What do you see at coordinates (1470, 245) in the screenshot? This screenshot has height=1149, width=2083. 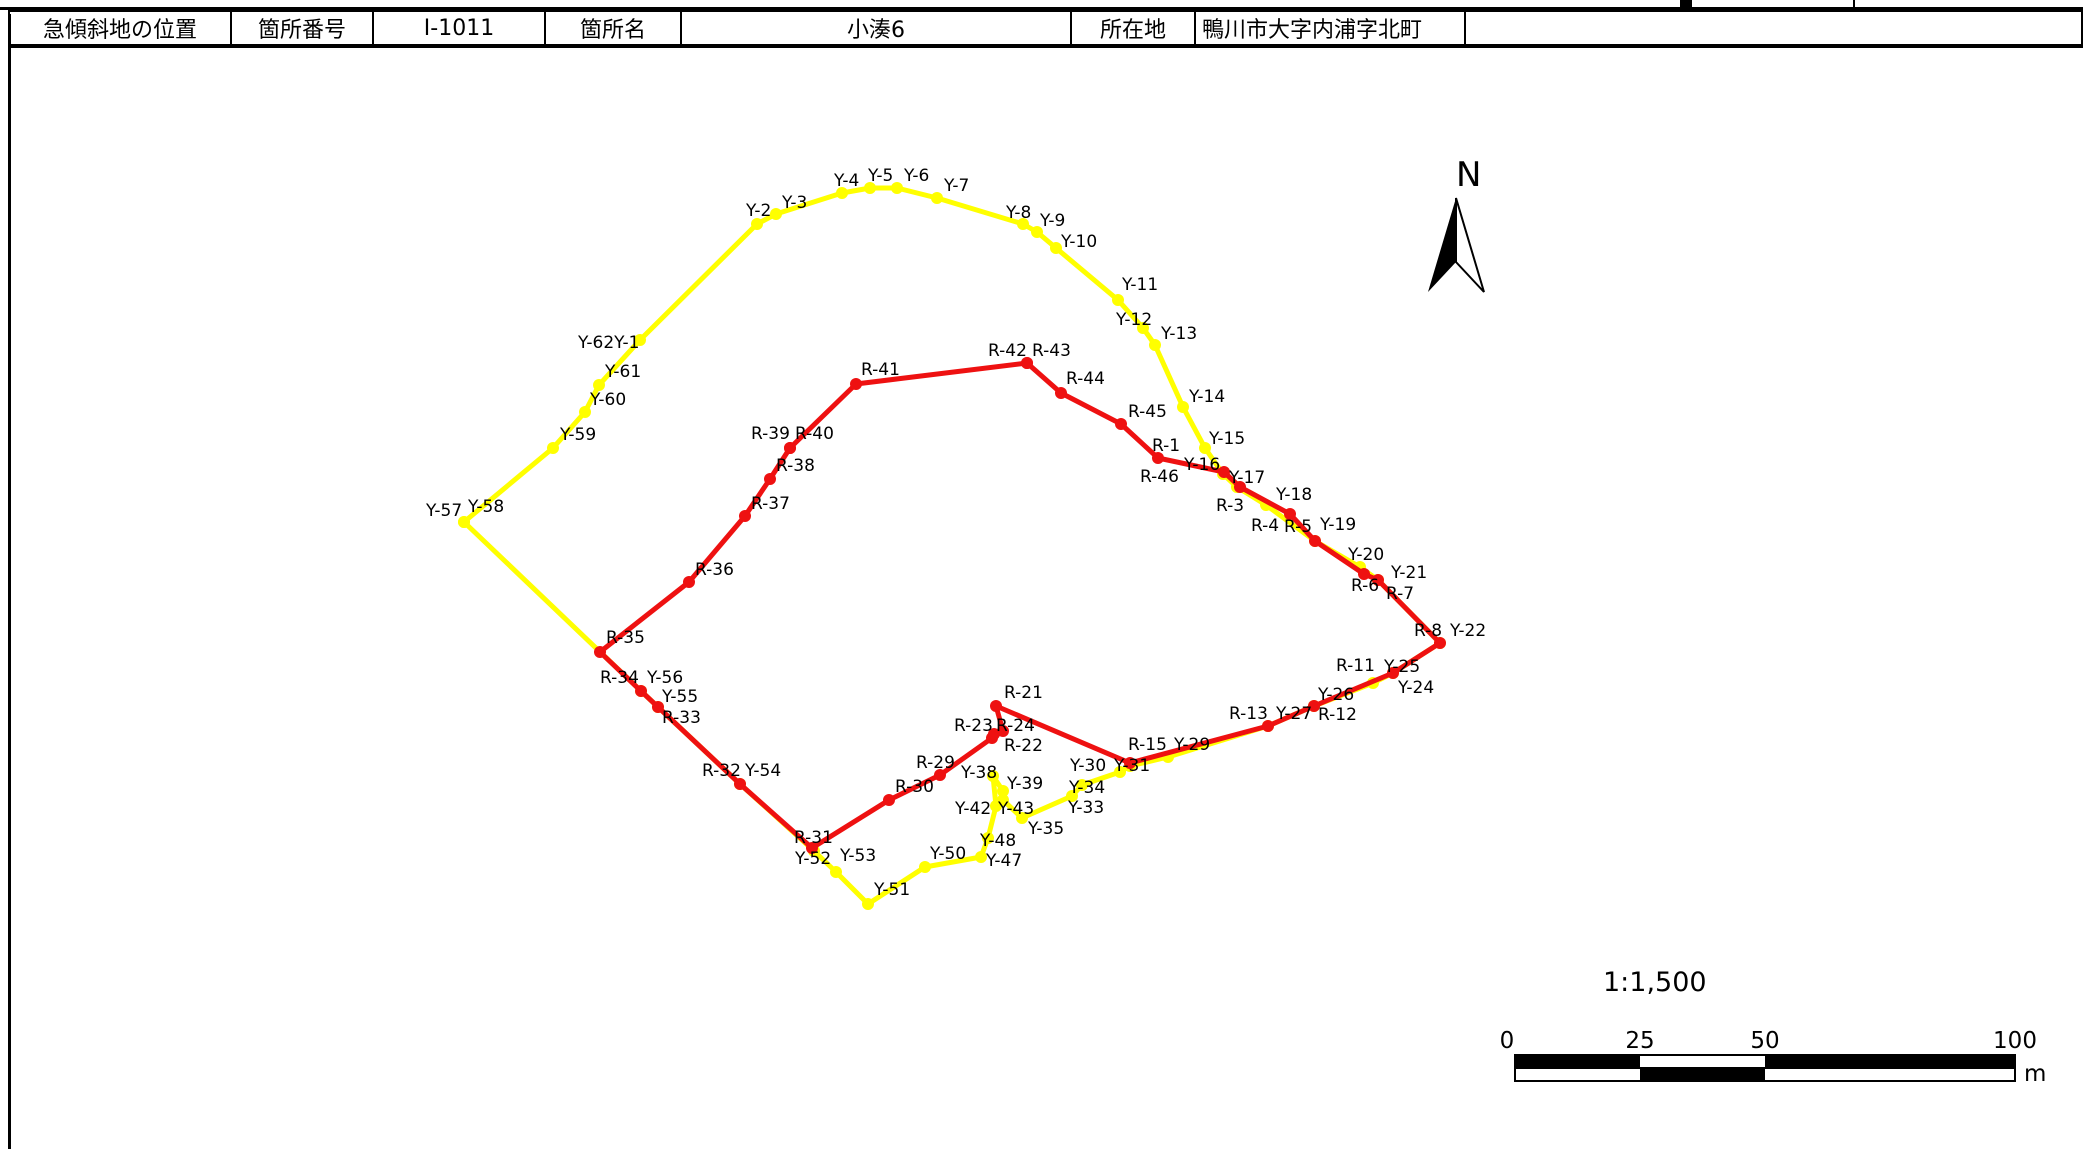 I see `north-arrow-right-icon` at bounding box center [1470, 245].